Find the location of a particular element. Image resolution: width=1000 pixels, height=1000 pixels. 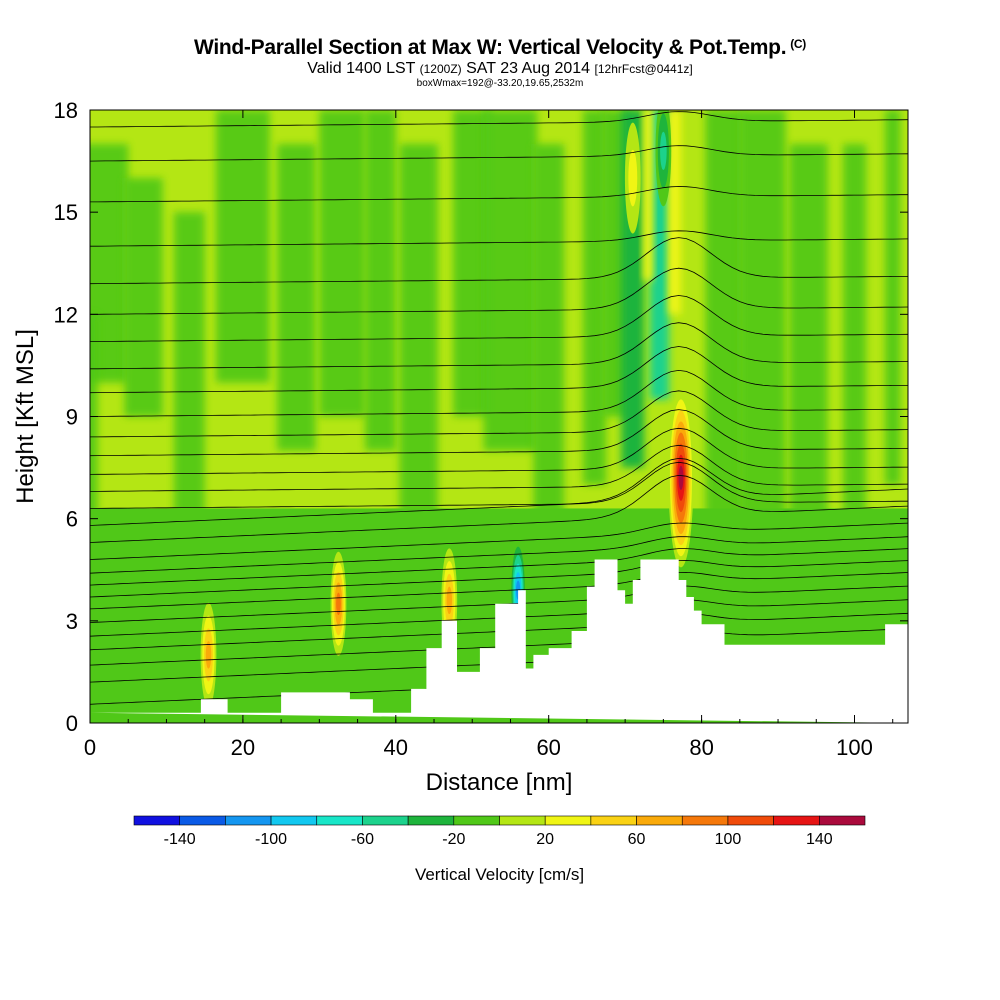

subtitle-utc-time: (1200Z) is located at coordinates (440, 69).